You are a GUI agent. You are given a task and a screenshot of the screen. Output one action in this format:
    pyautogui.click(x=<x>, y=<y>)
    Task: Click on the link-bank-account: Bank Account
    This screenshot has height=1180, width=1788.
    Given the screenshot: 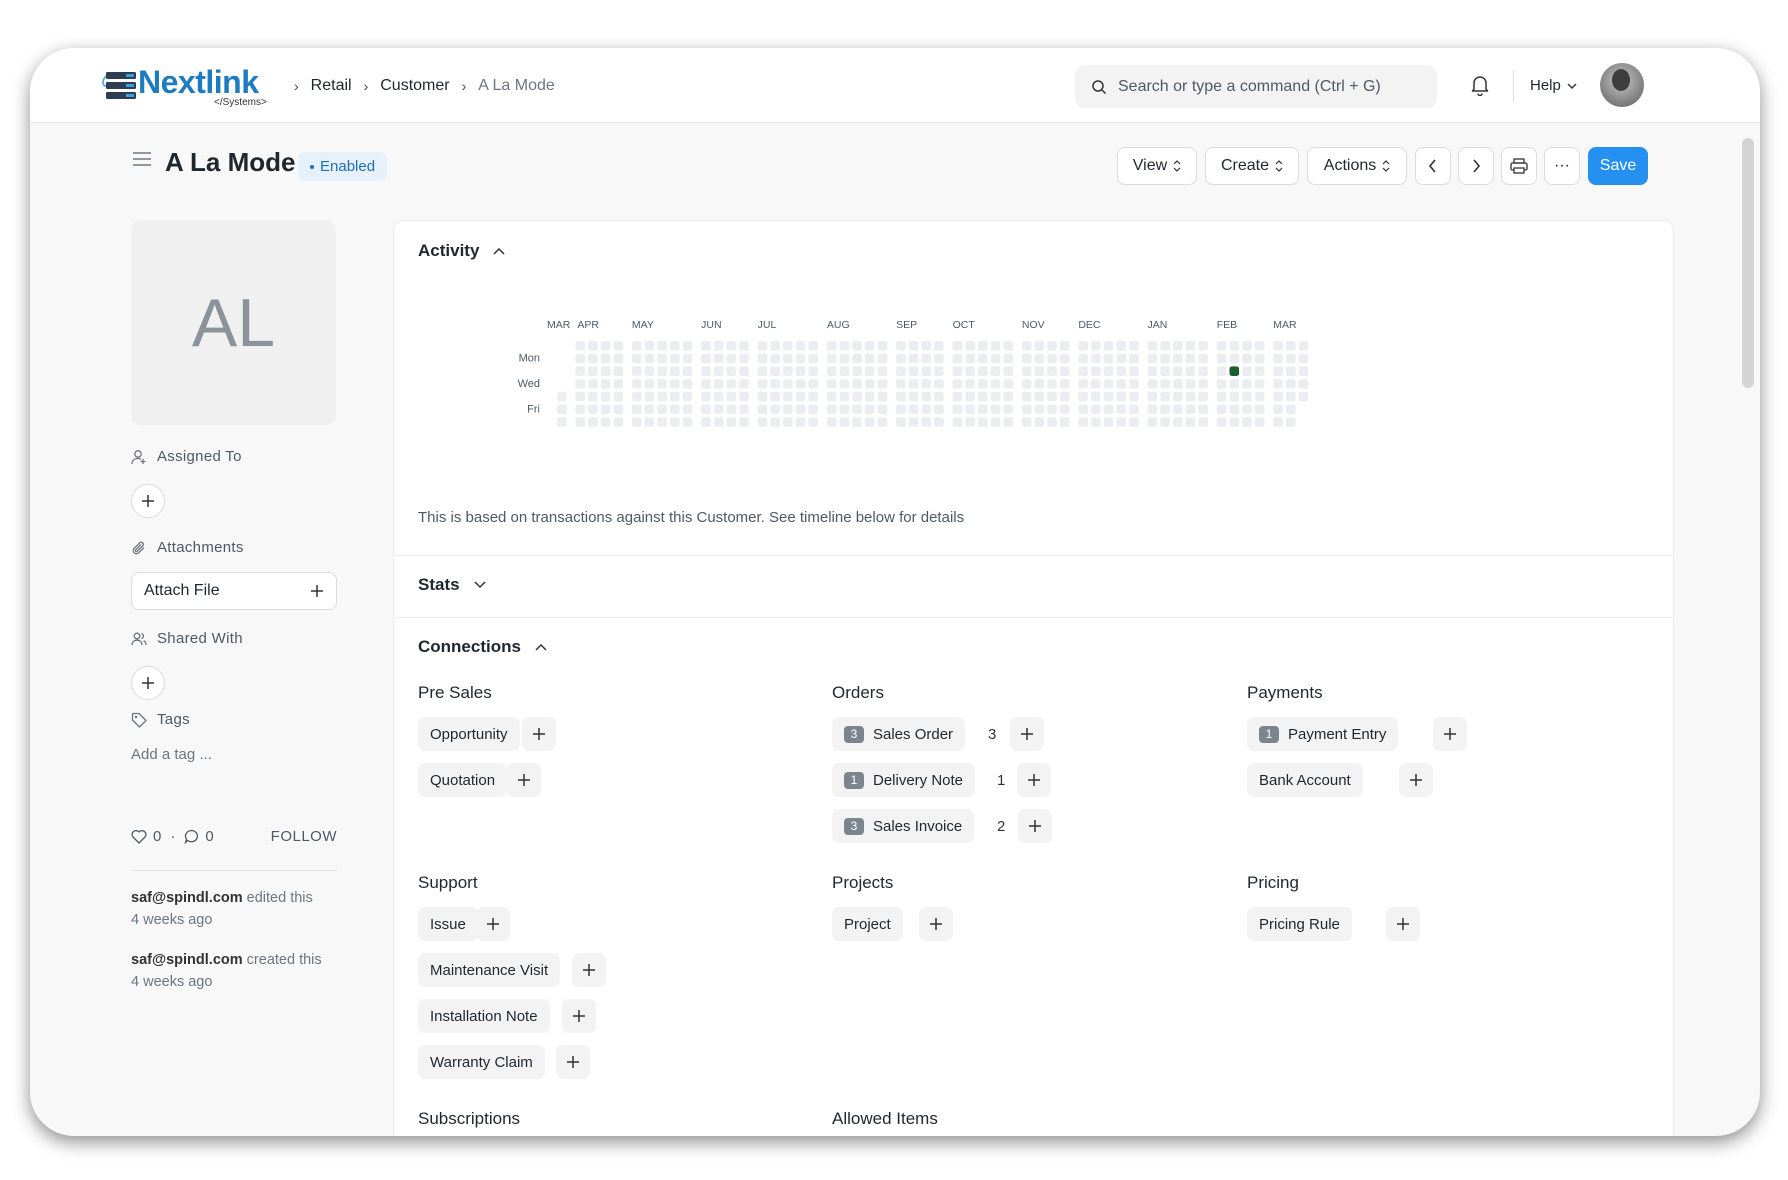 What is the action you would take?
    pyautogui.click(x=1305, y=780)
    